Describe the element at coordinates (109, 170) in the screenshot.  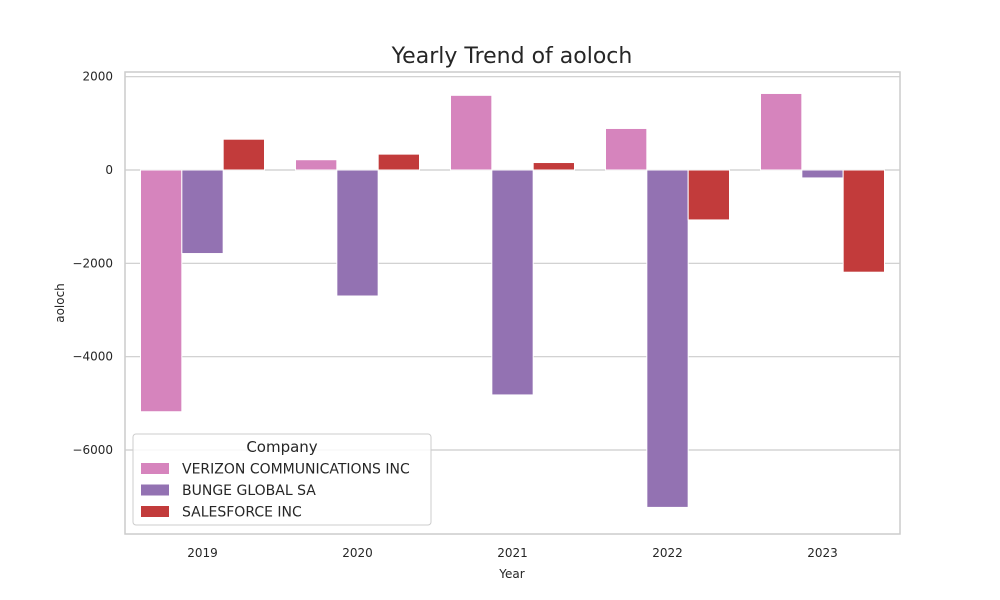
I see `y-tick-label: 0` at that location.